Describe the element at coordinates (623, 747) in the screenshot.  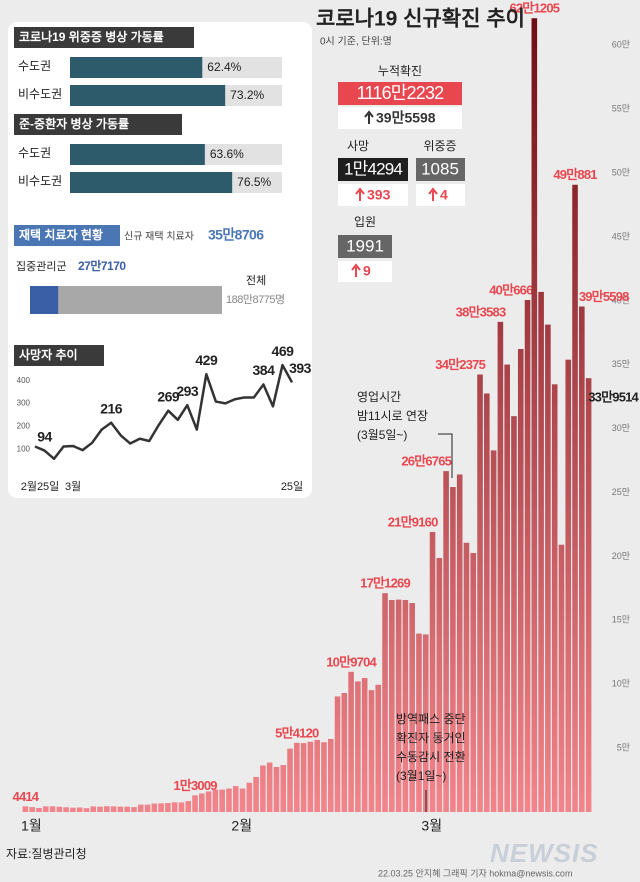
I see `y-tick-label: 5만` at that location.